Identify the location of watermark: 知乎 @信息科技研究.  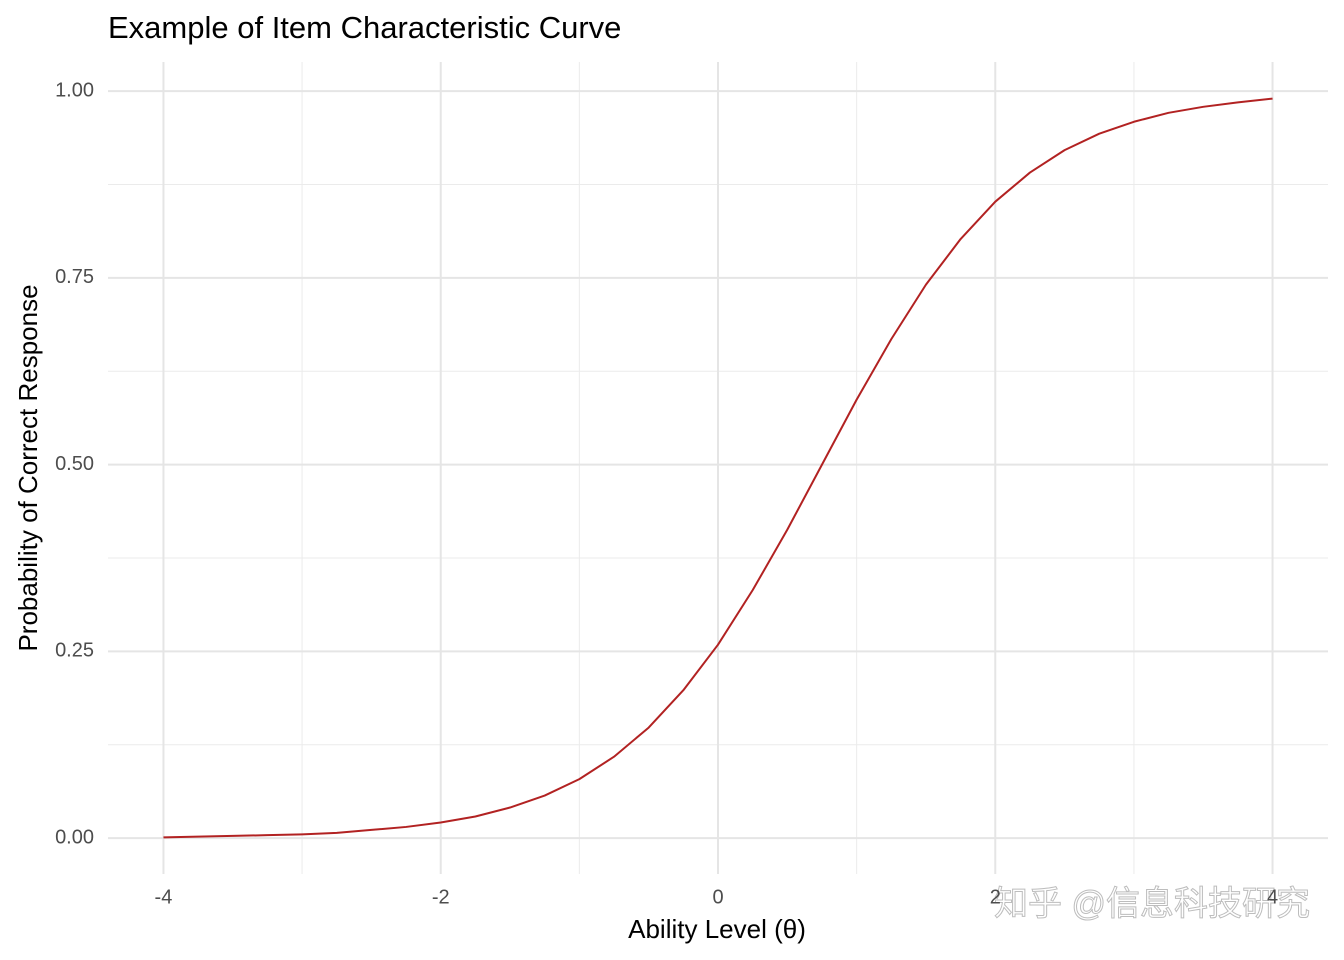
(1152, 904).